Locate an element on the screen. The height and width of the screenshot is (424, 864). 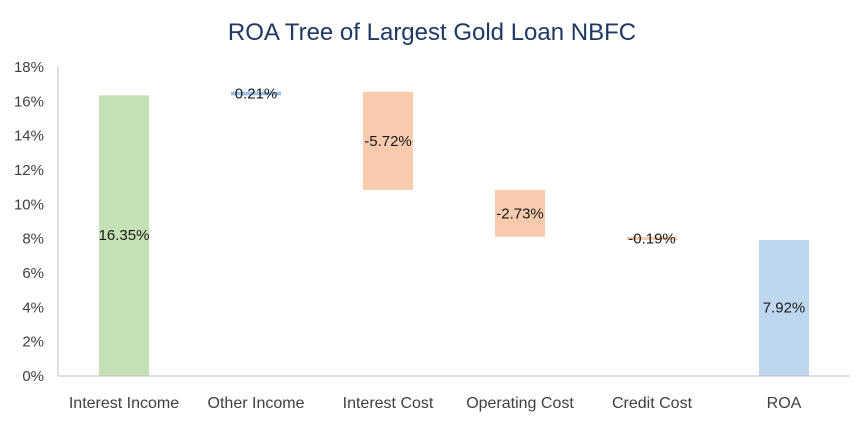
bar-credit-cost is located at coordinates (652, 238).